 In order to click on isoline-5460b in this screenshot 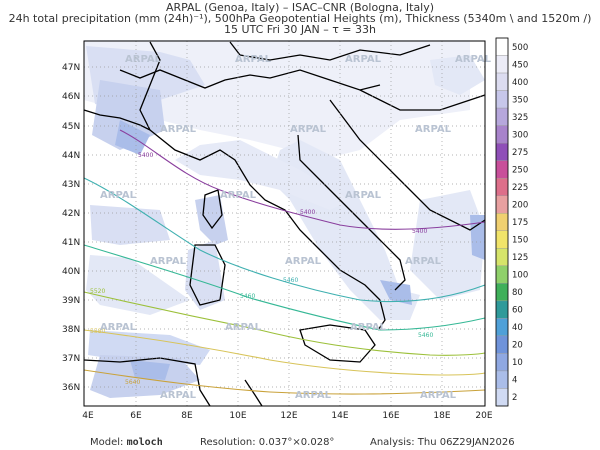, I will do `click(284, 287)`.